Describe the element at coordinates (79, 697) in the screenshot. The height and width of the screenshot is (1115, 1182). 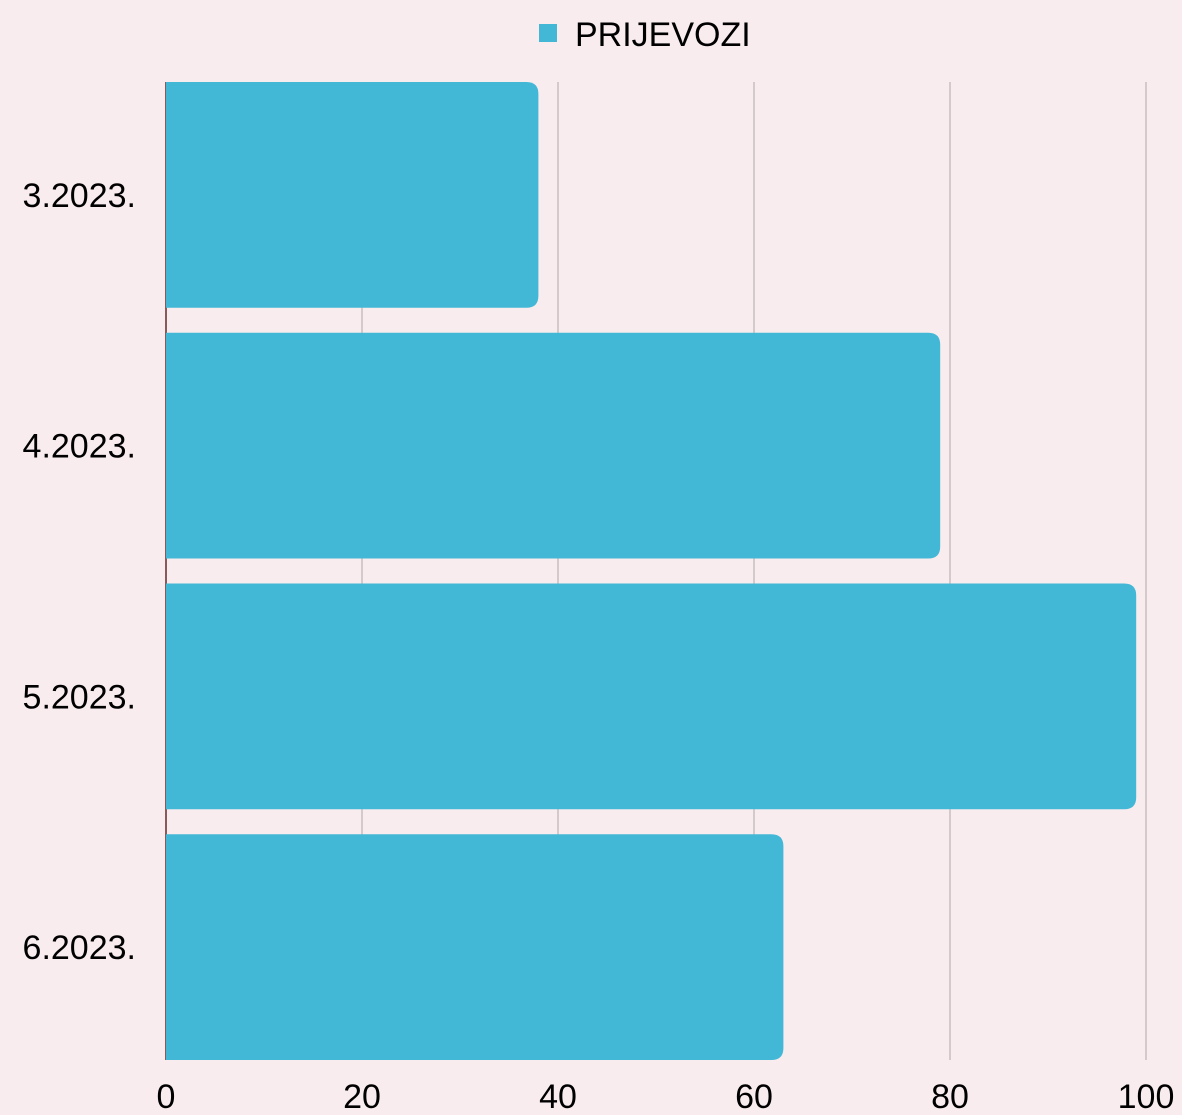
I see `y-tick-label: 5.2023.` at that location.